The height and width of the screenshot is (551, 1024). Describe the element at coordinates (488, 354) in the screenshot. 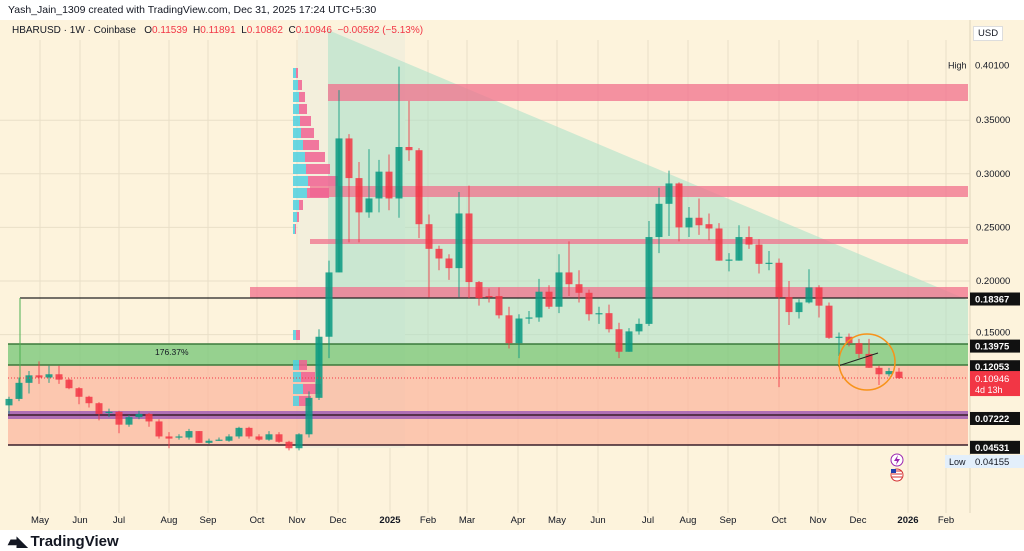

I see `support-zone-green` at that location.